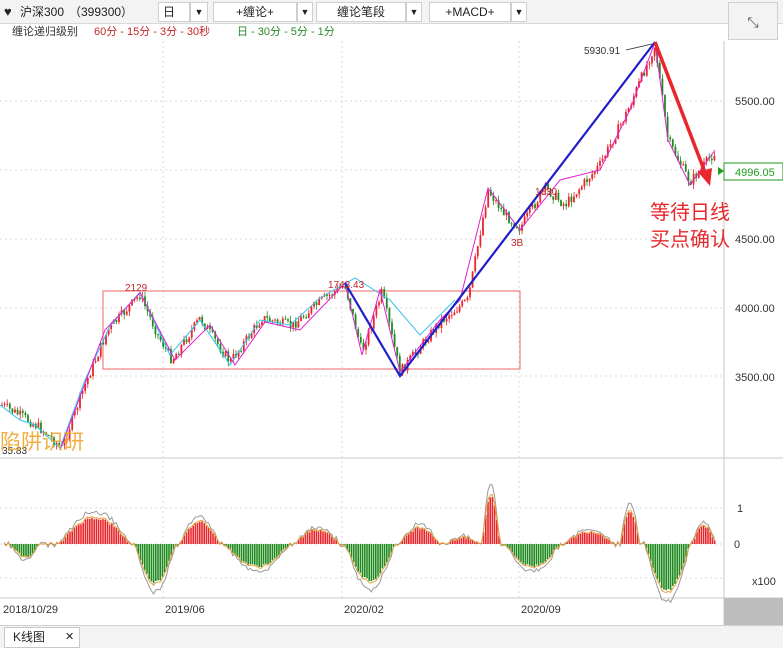 The width and height of the screenshot is (783, 648). I want to click on watermark-text: 陷阱识研, so click(42, 442).